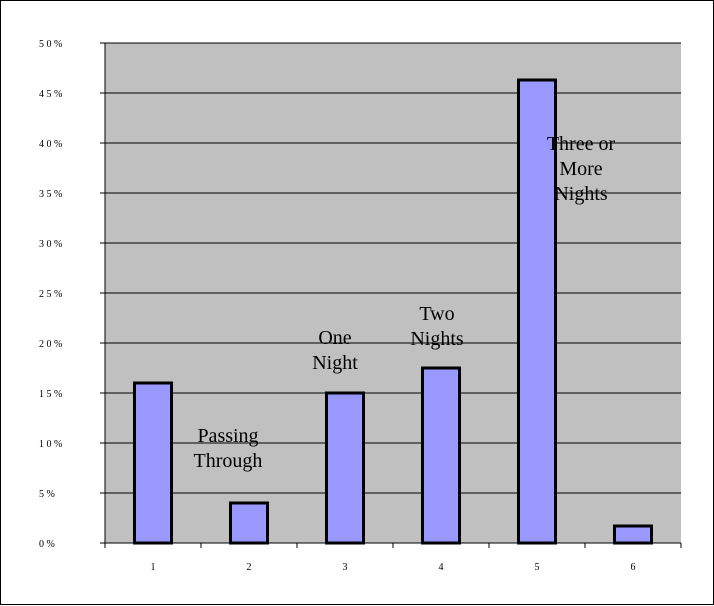 This screenshot has width=714, height=606. I want to click on x-tick-label: 1, so click(153, 567).